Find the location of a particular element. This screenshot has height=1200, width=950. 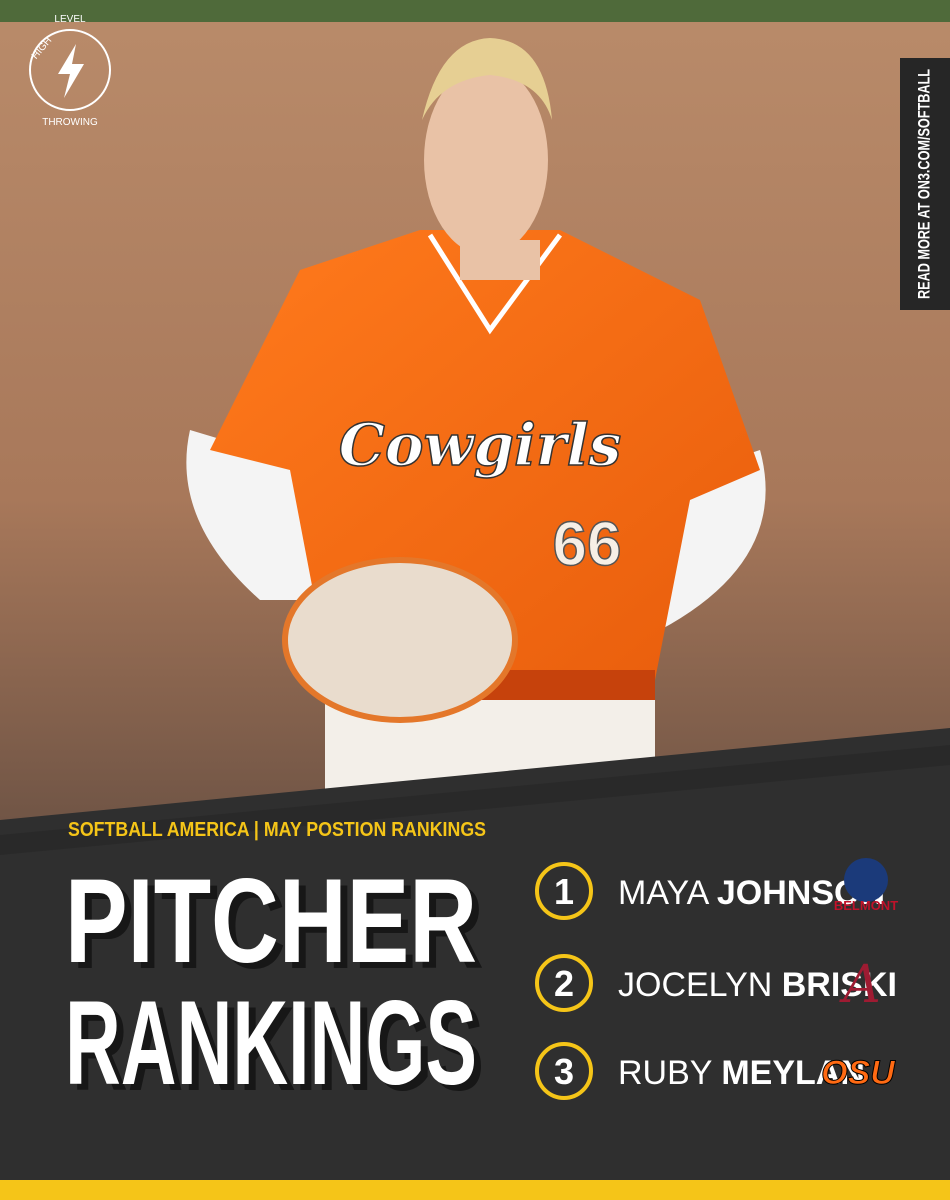

ranking-row: 3 RUBY MEYLAN OSU is located at coordinates (716, 1071).